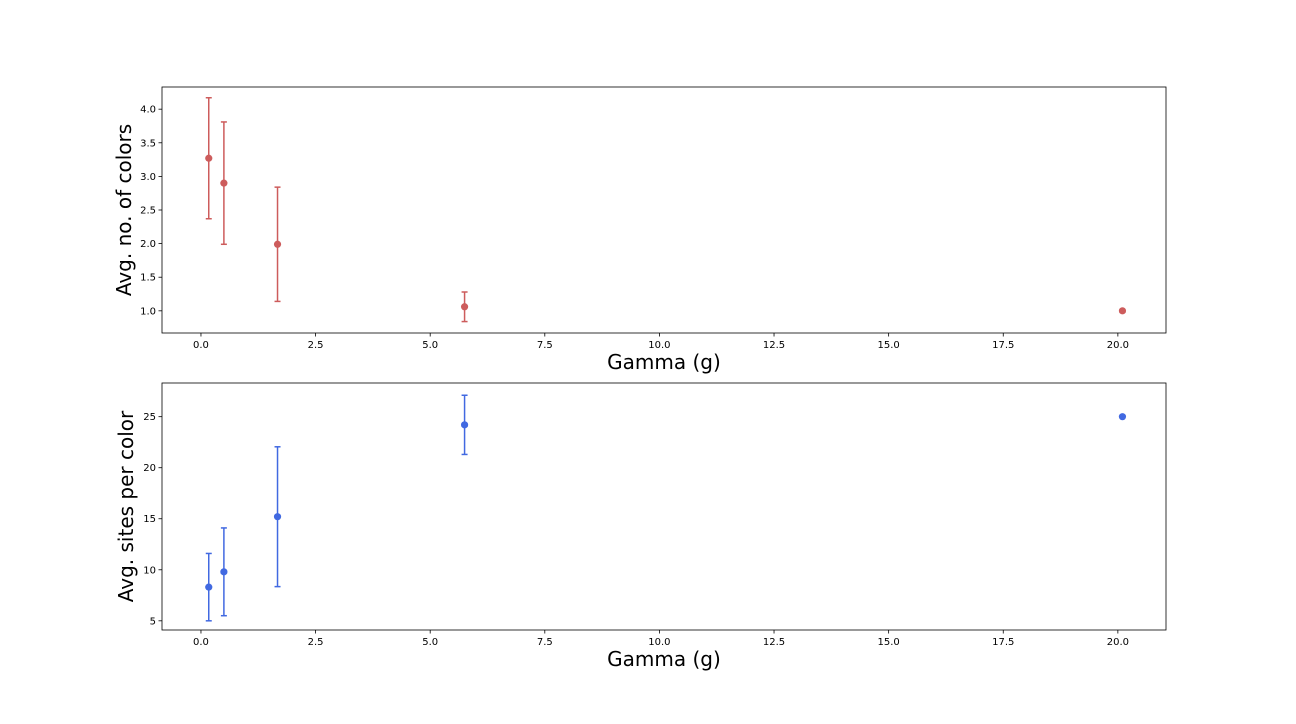 This screenshot has width=1296, height=724. Describe the element at coordinates (148, 278) in the screenshot. I see `y-tick-label: 1.5` at that location.